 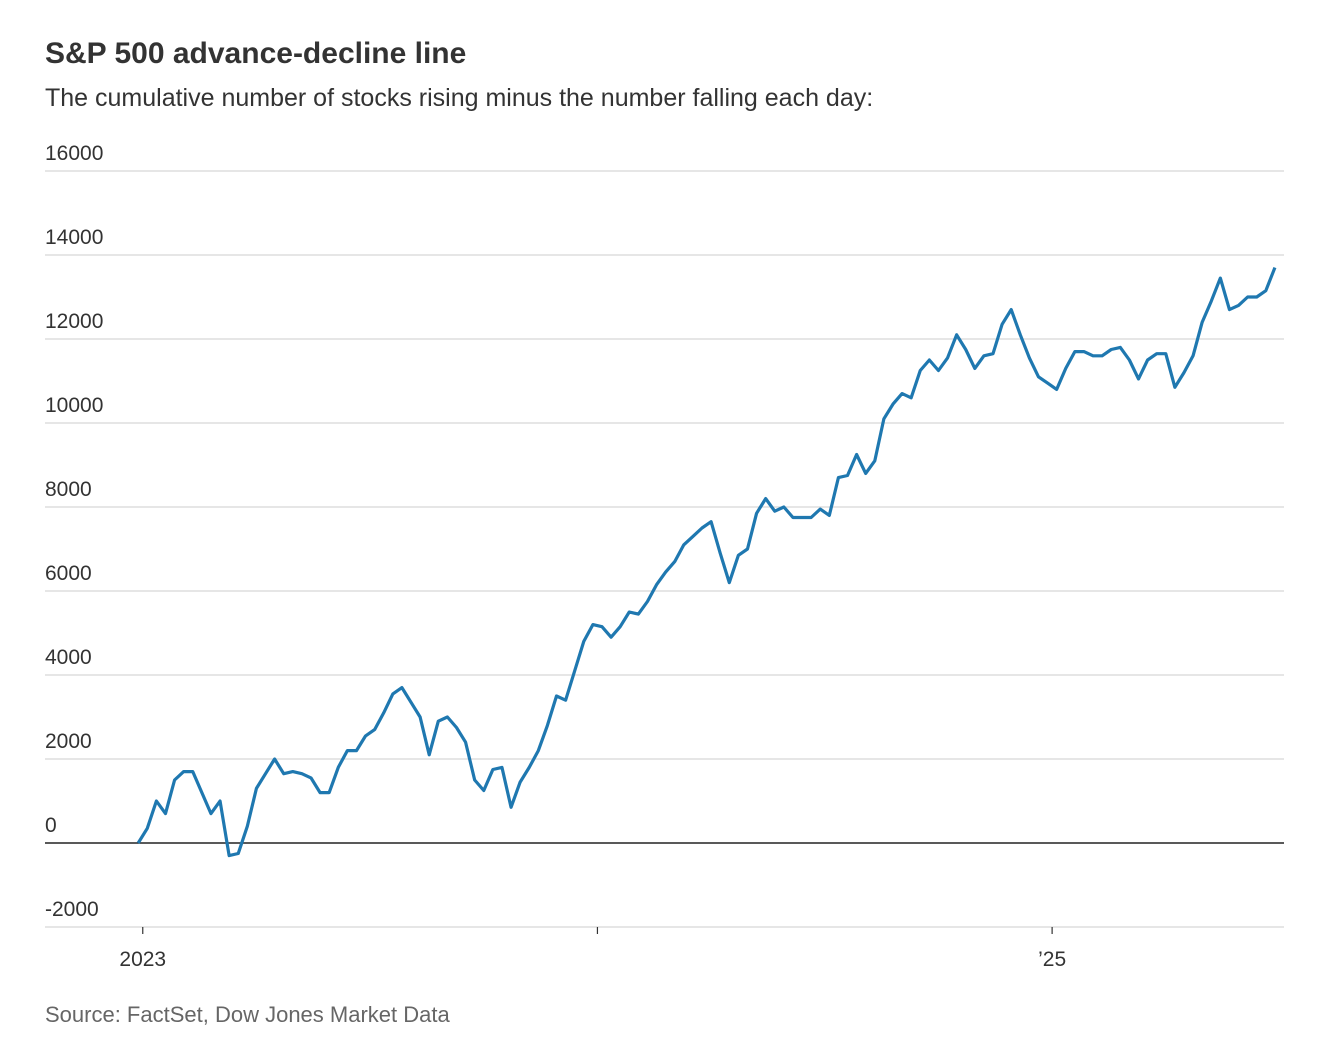 I want to click on y-tick-label: -2000, so click(x=72, y=909).